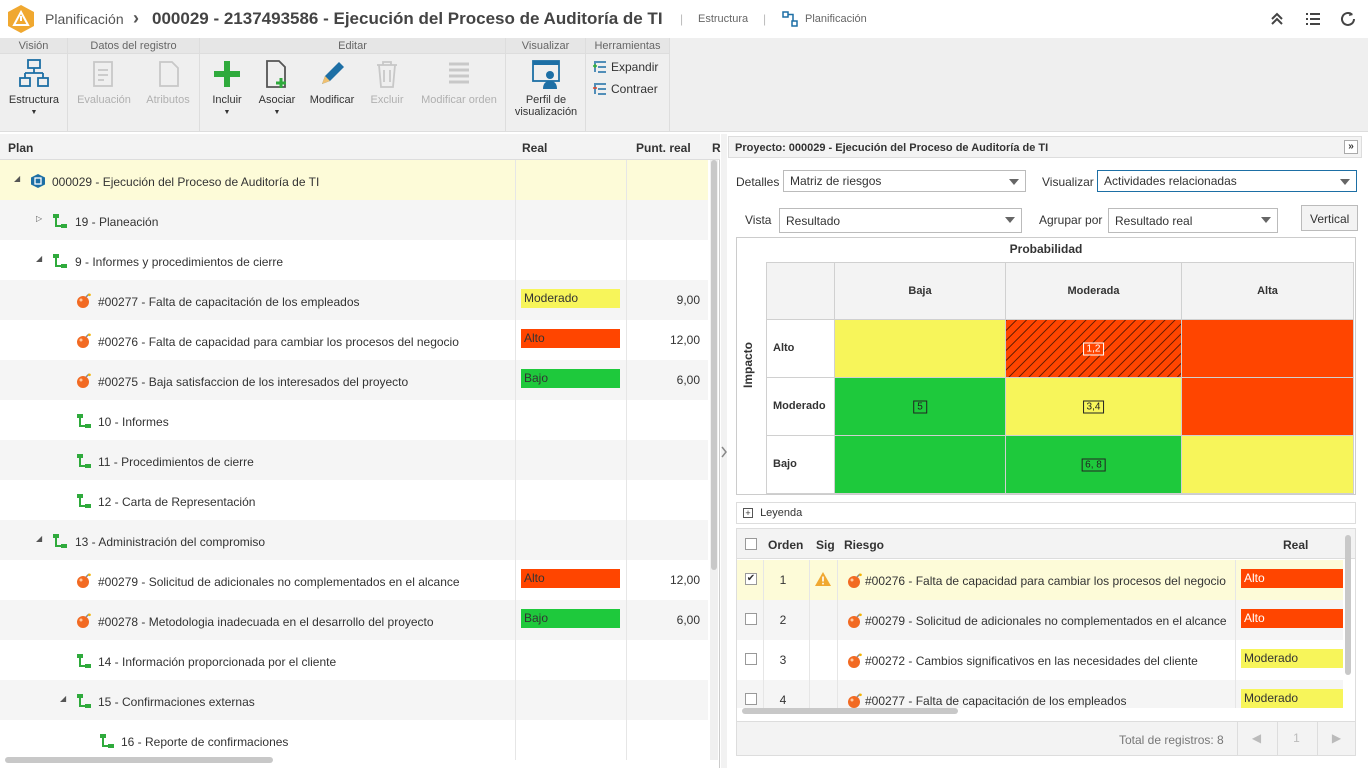 This screenshot has width=1368, height=768. I want to click on expand-toggle-icon: ▷, so click(39, 218).